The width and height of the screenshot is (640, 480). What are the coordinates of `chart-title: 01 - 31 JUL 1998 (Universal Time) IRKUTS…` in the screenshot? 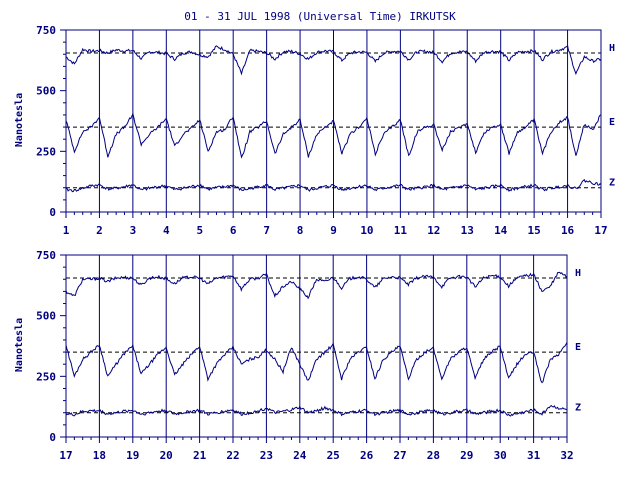 It's located at (320, 16).